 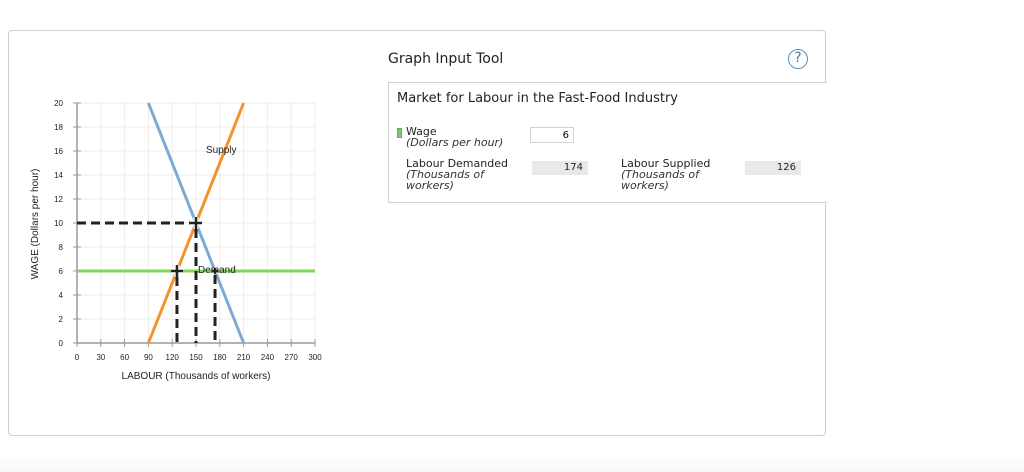 I want to click on y-tick-label: 0, so click(x=61, y=343).